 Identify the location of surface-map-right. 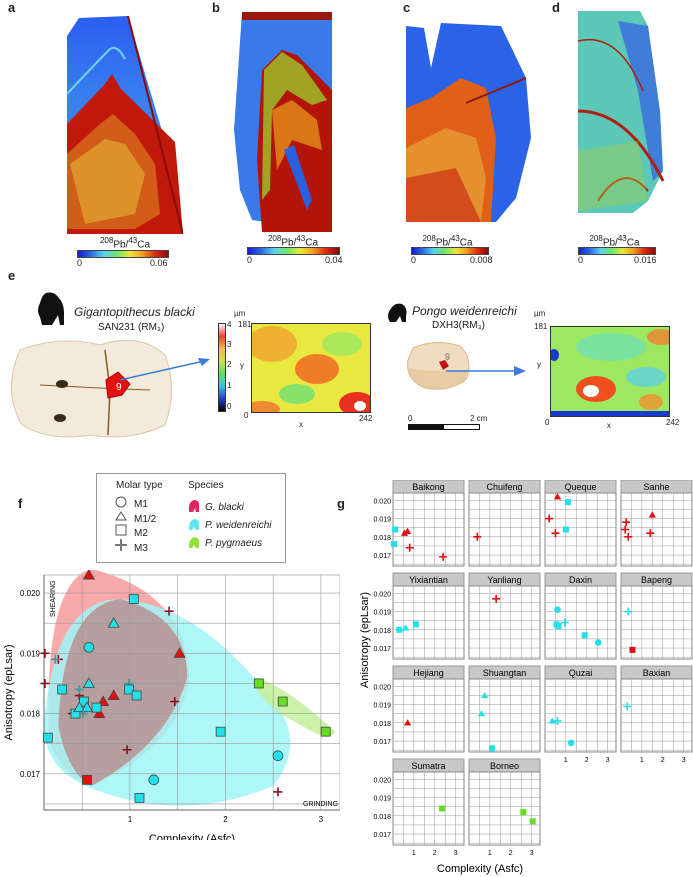
(610, 371).